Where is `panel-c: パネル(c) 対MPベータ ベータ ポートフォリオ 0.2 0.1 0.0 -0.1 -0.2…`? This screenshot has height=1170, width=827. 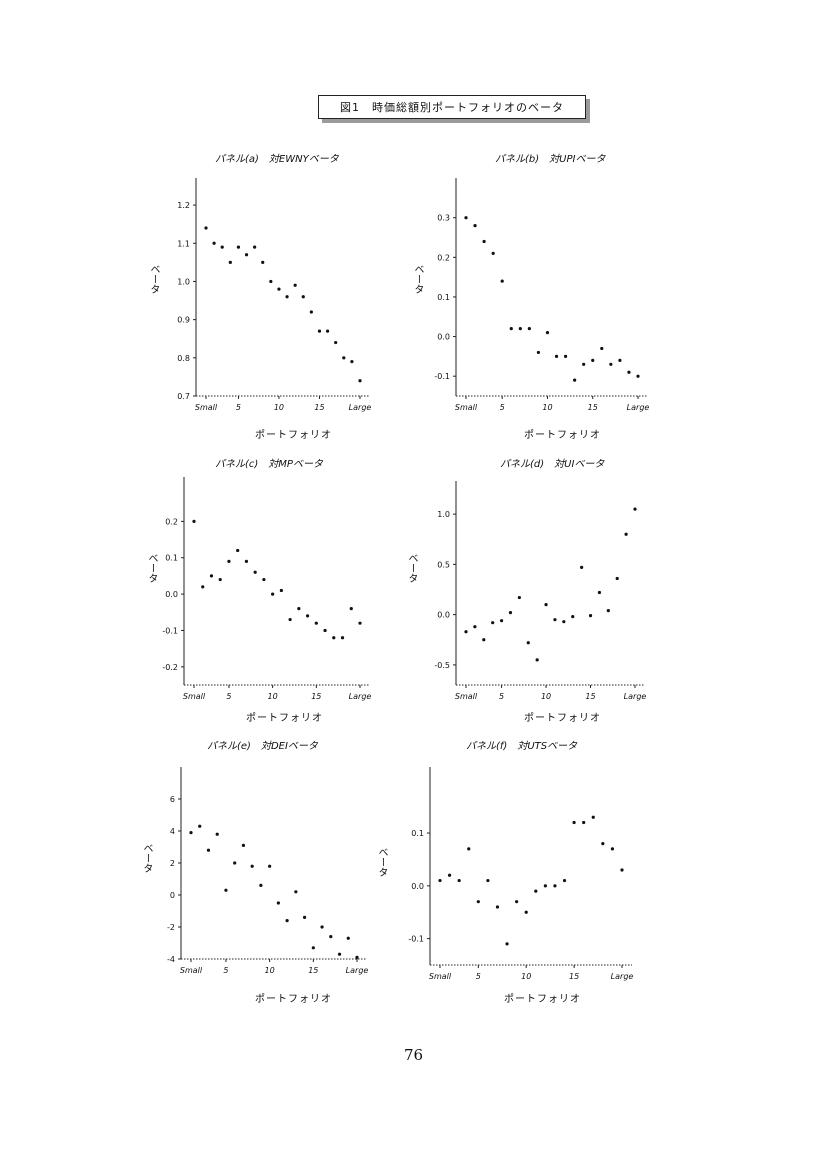
panel-c: パネル(c) 対MPベータ ベータ ポートフォリオ 0.2 0.1 0.0 -0.1 -0.2… is located at coordinates (275, 593).